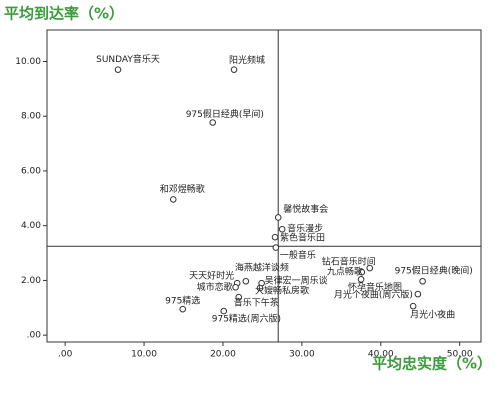  I want to click on point-label: 一般音乐, so click(298, 255).